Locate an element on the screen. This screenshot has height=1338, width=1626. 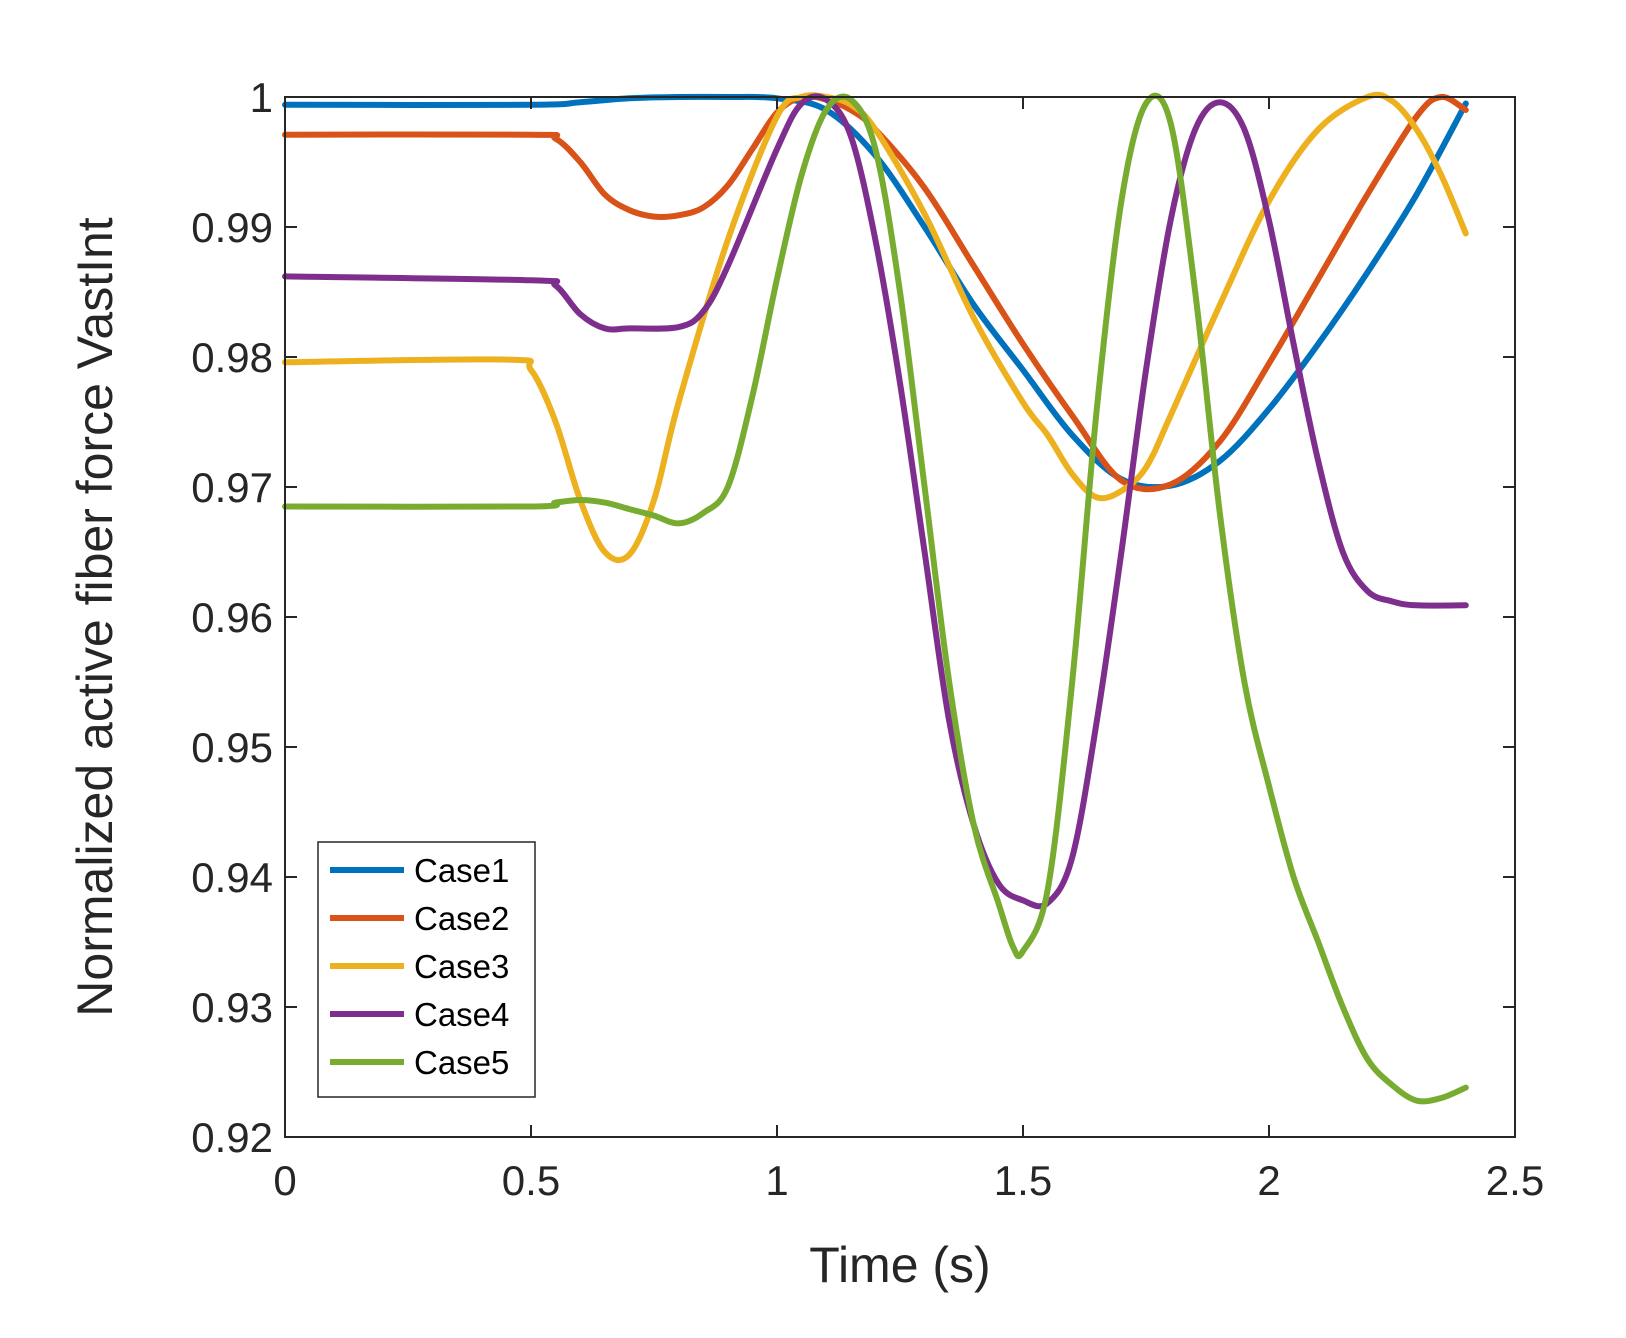
legend-box is located at coordinates (426, 969).